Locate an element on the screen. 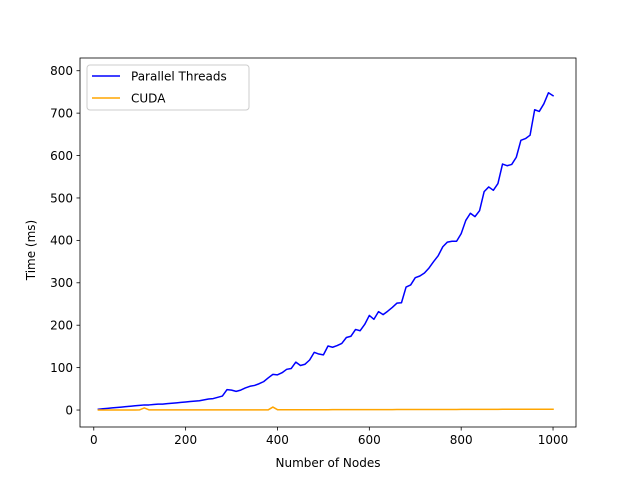 The image size is (640, 480). y-tick-label: 300 is located at coordinates (61, 283).